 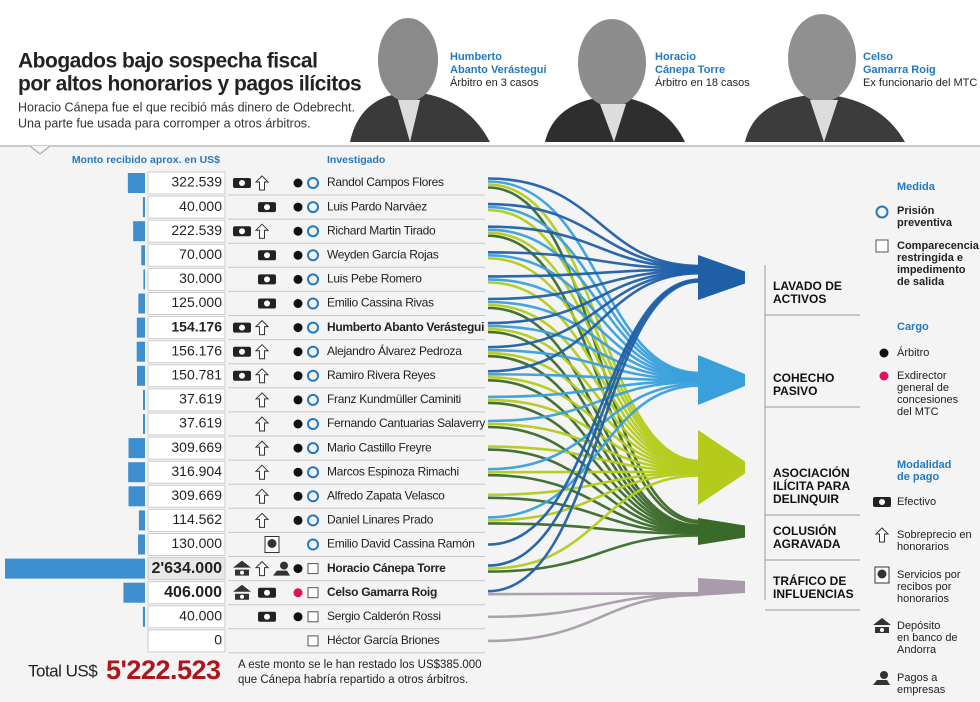 What do you see at coordinates (476, 57) in the screenshot?
I see `profile-name: Humberto` at bounding box center [476, 57].